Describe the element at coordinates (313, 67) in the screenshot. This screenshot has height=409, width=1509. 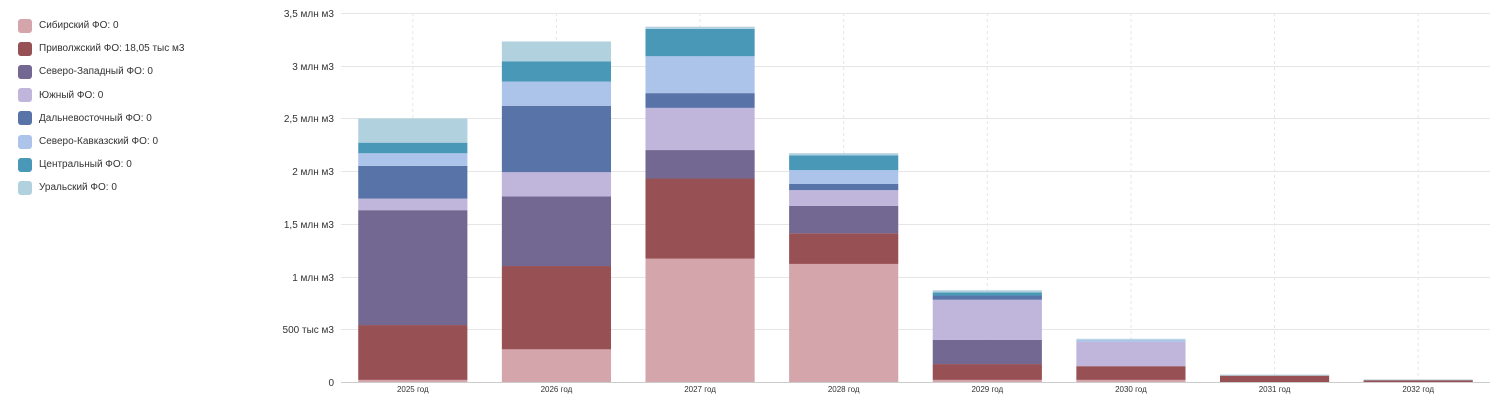
I see `y-tick-label: 3 млн м3` at that location.